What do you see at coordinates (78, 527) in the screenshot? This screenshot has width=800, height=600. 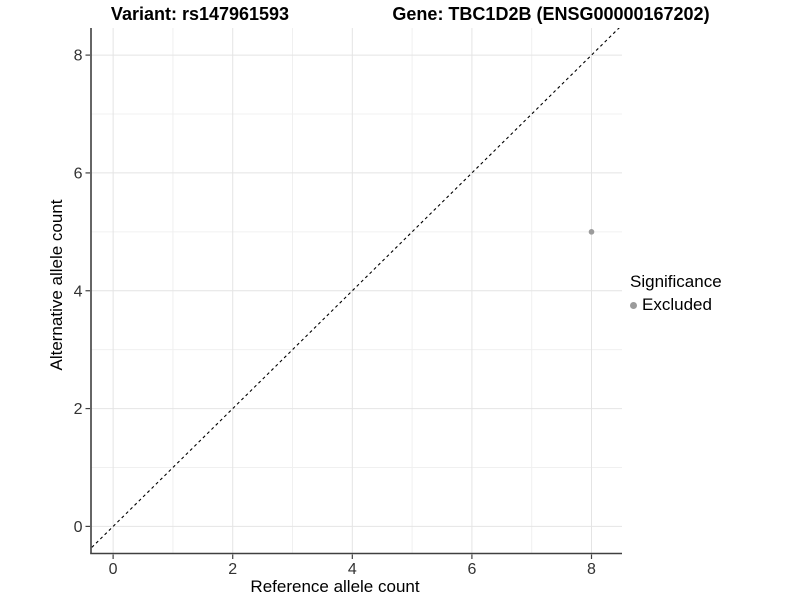 I see `y-tick-label-0: 0` at bounding box center [78, 527].